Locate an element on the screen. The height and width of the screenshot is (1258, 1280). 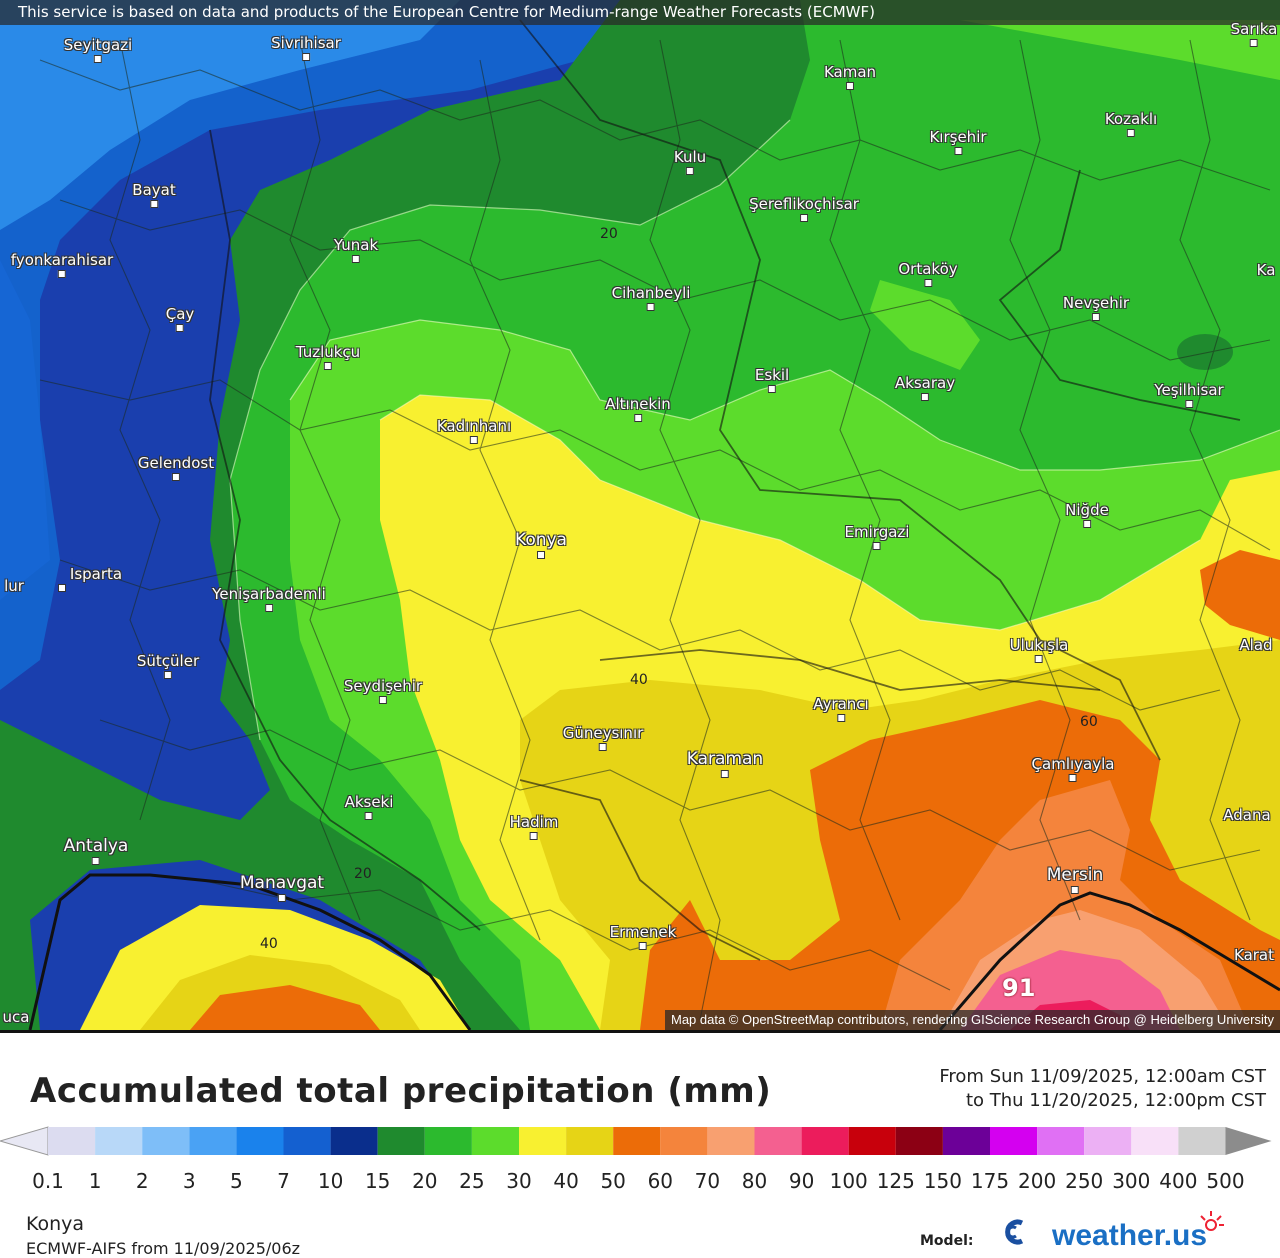
tick-label: 70 is located at coordinates (707, 1181).